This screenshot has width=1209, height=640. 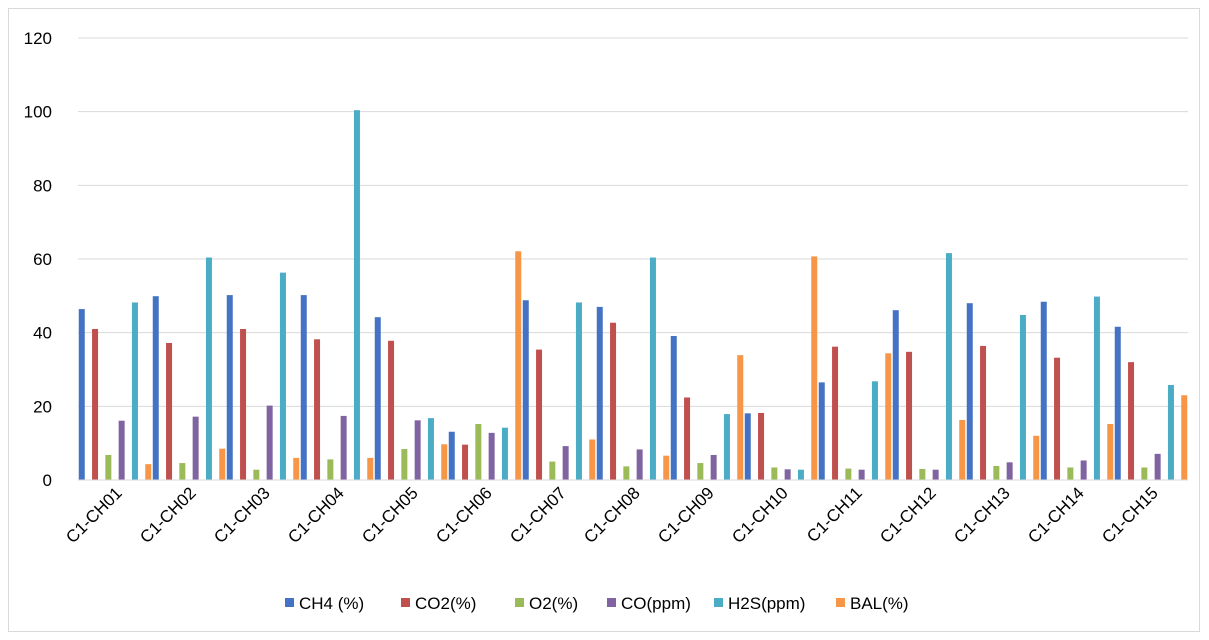 I want to click on x-tick-label: C1-CH07, so click(x=538, y=515).